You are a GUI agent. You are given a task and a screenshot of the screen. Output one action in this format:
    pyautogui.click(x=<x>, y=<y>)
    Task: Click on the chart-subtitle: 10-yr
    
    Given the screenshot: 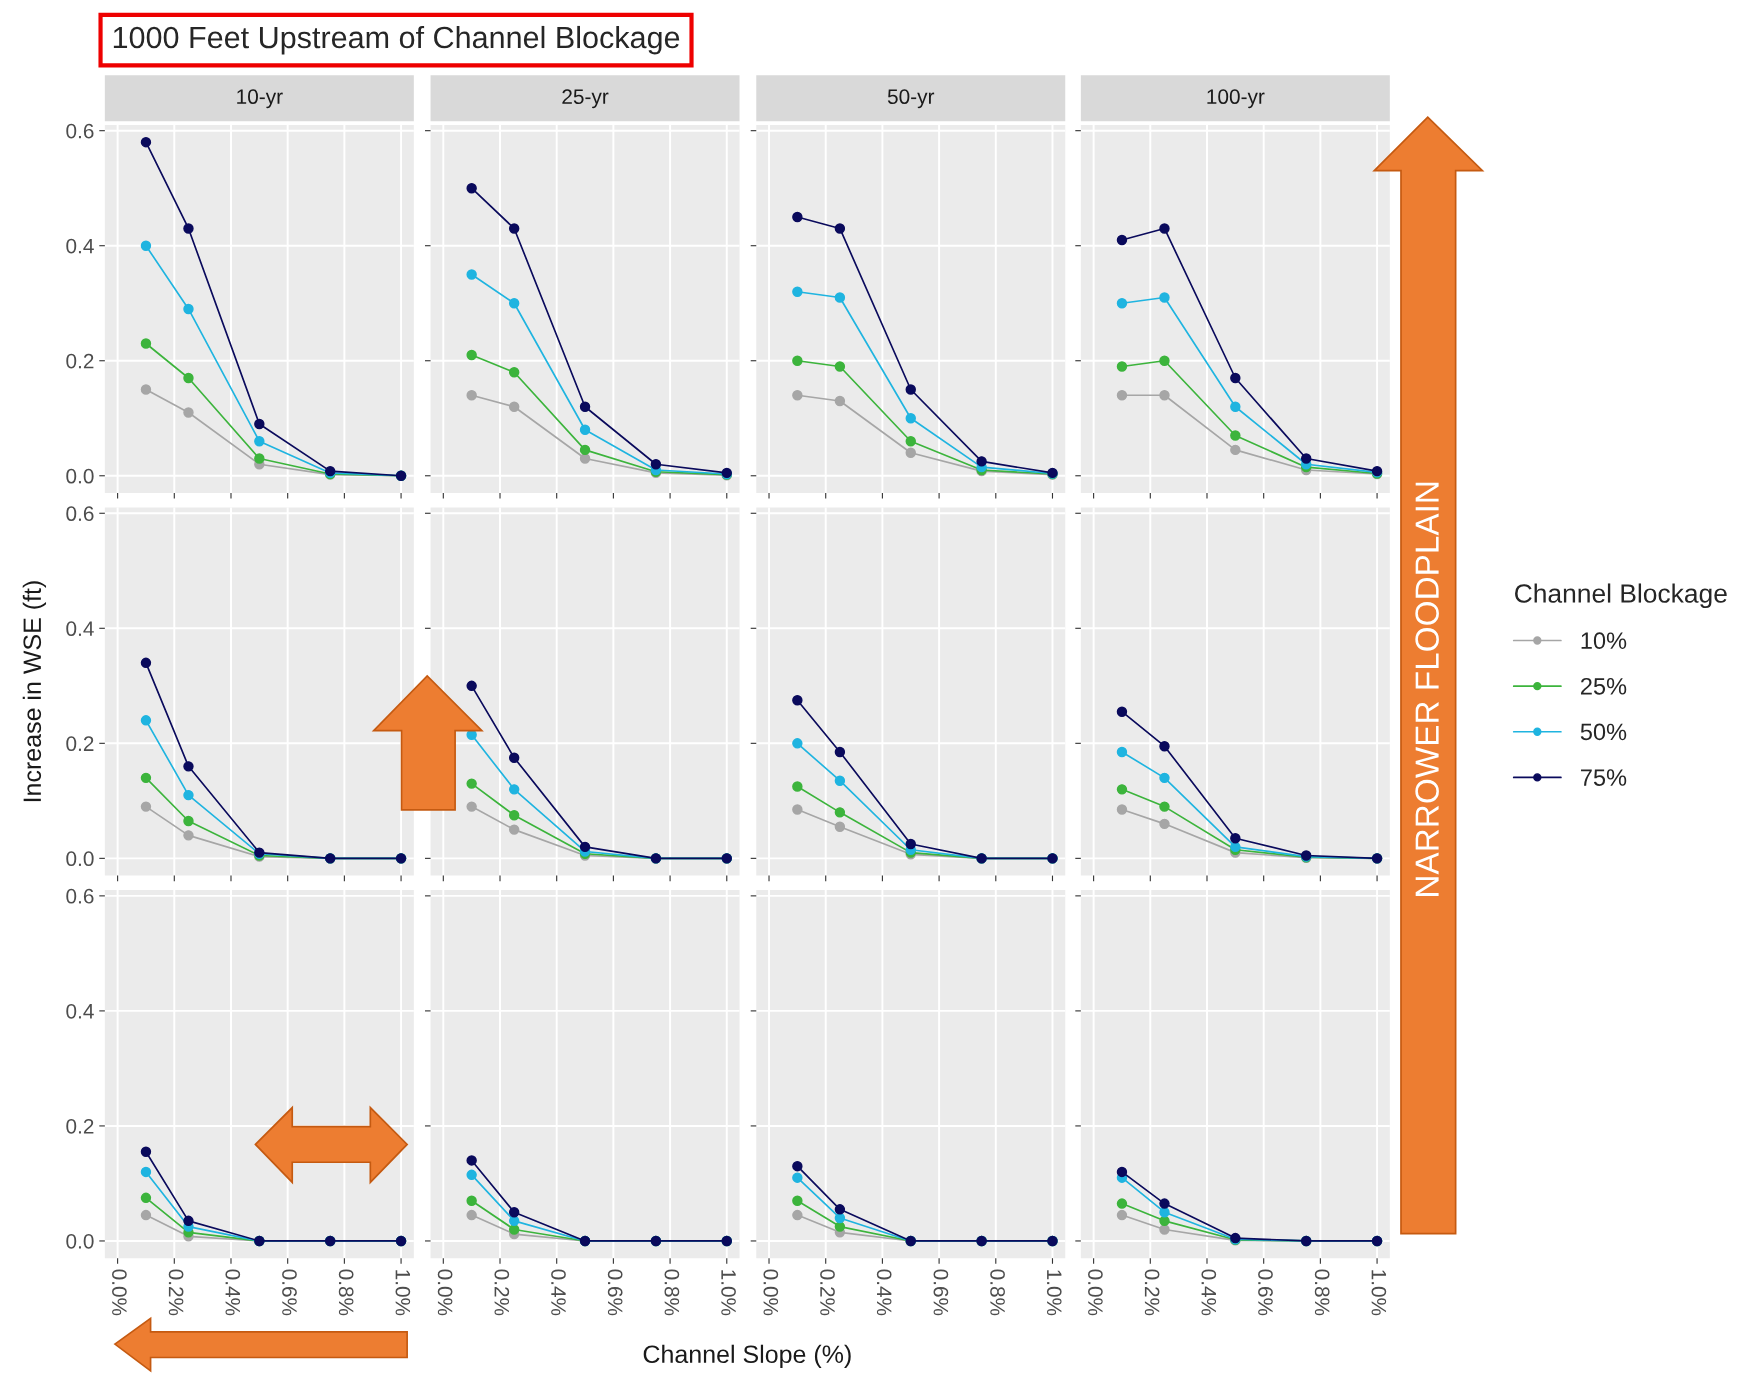 What is the action you would take?
    pyautogui.click(x=260, y=99)
    